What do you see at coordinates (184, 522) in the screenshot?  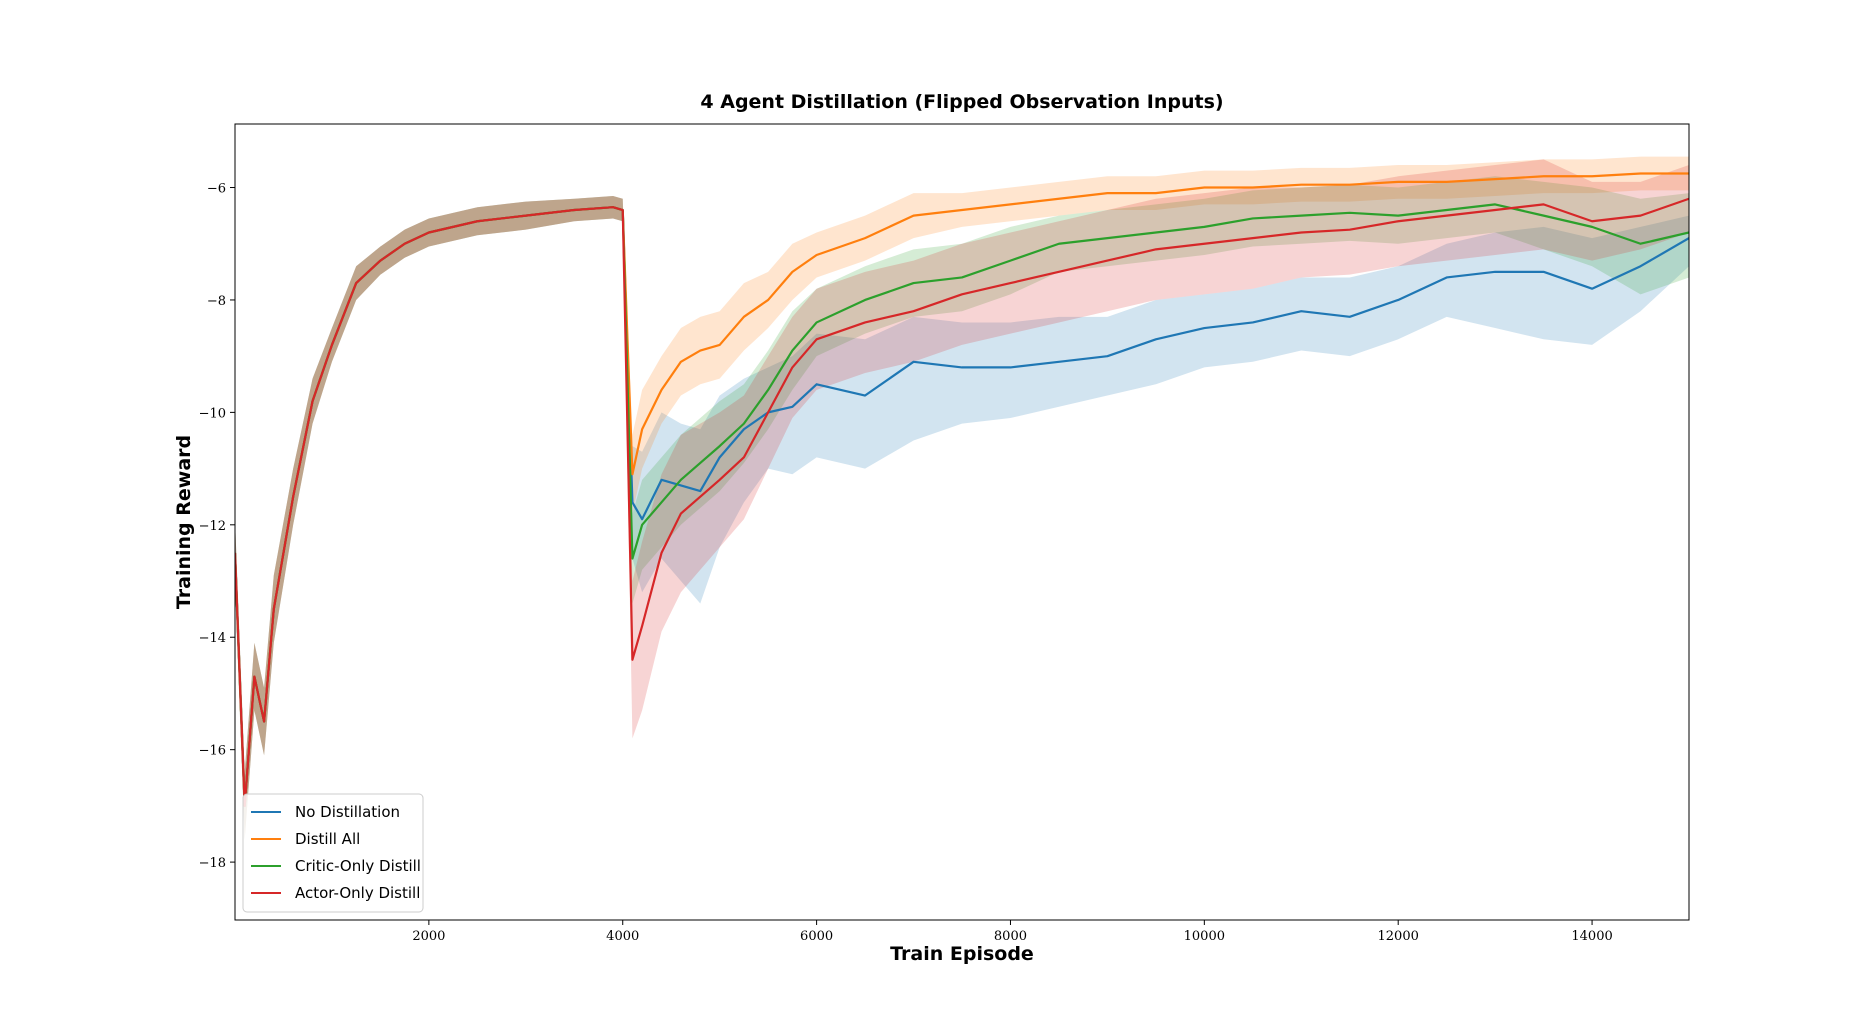 I see `y-axis-label: Training Reward` at bounding box center [184, 522].